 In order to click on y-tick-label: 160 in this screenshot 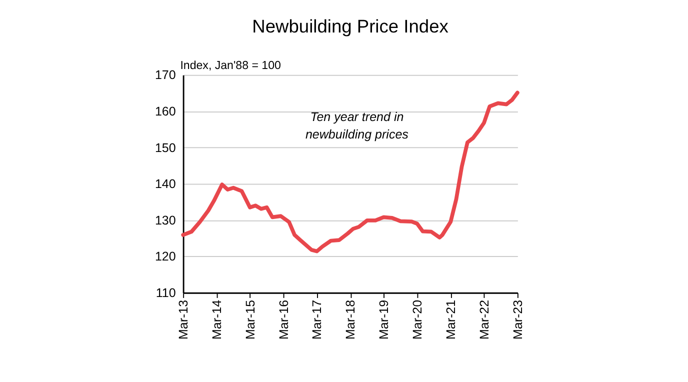, I will do `click(165, 111)`.